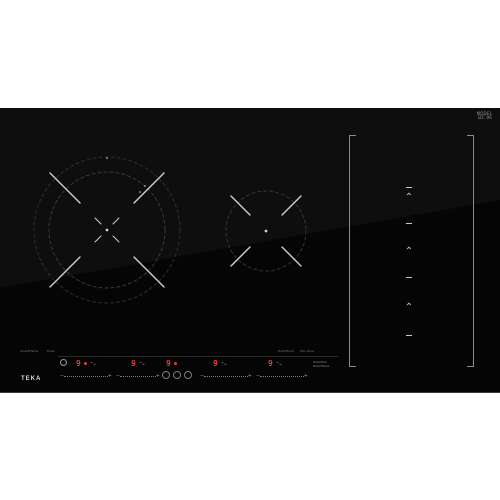 This screenshot has width=500, height=500. What do you see at coordinates (352, 251) in the screenshot?
I see `flex-zone-bracket-left` at bounding box center [352, 251].